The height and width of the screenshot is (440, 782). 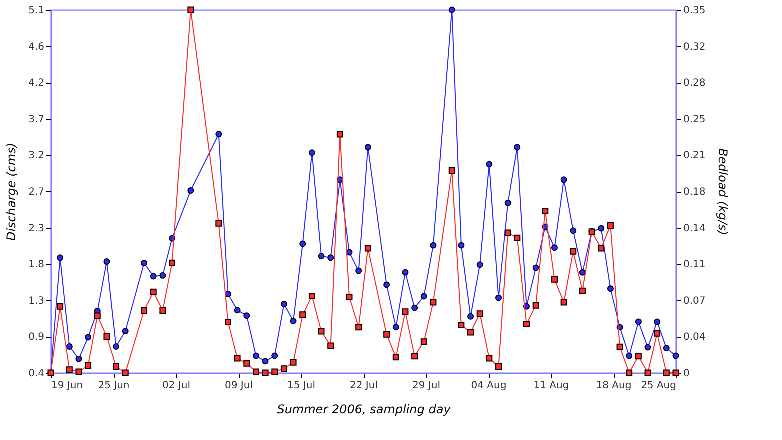 I want to click on y-tick-label: 4.2, so click(x=36, y=84).